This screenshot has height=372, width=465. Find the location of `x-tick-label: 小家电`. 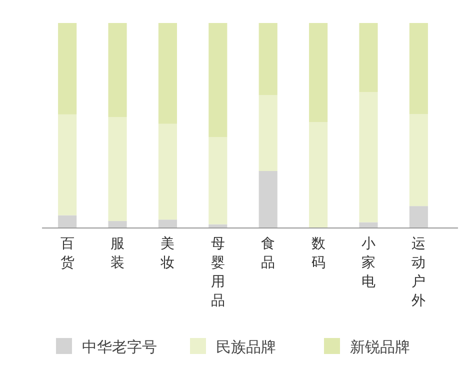

x-tick-label: 小家电 is located at coordinates (368, 263).